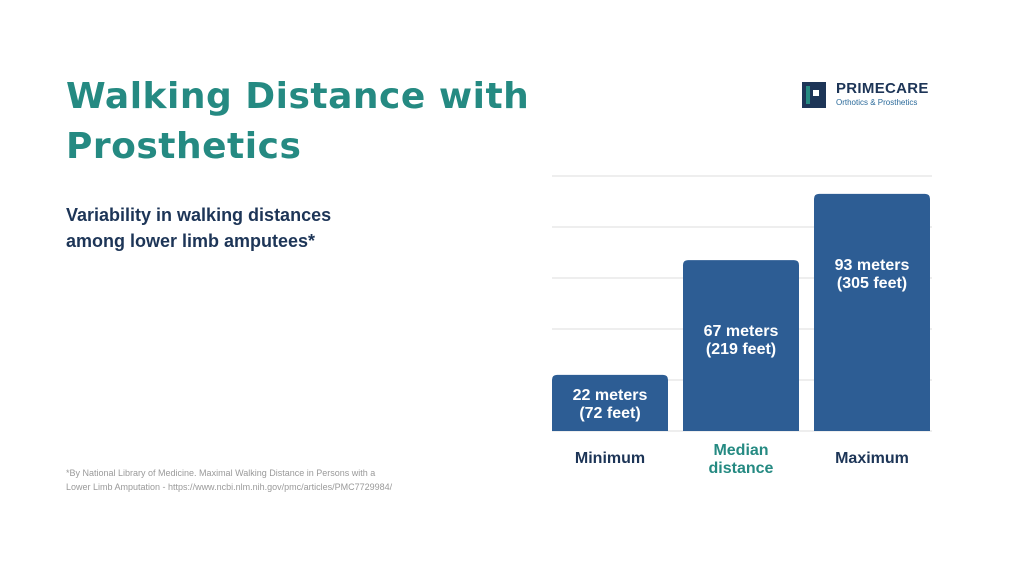  I want to click on chart-subtitle-line-1: Variability in walking distances, so click(199, 215).